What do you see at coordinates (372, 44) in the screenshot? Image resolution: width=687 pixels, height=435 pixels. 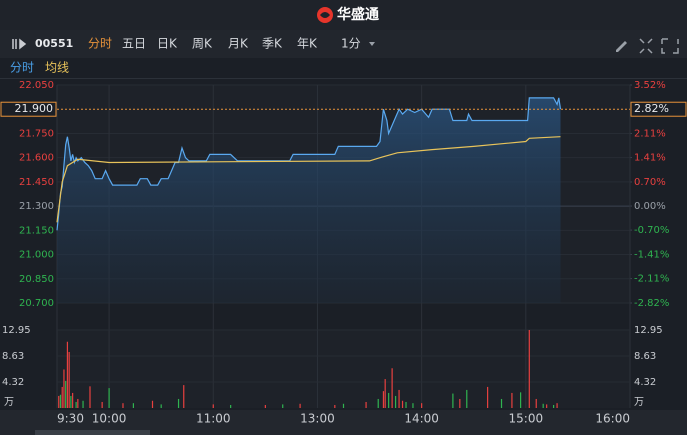 I see `dropdown-arrow` at bounding box center [372, 44].